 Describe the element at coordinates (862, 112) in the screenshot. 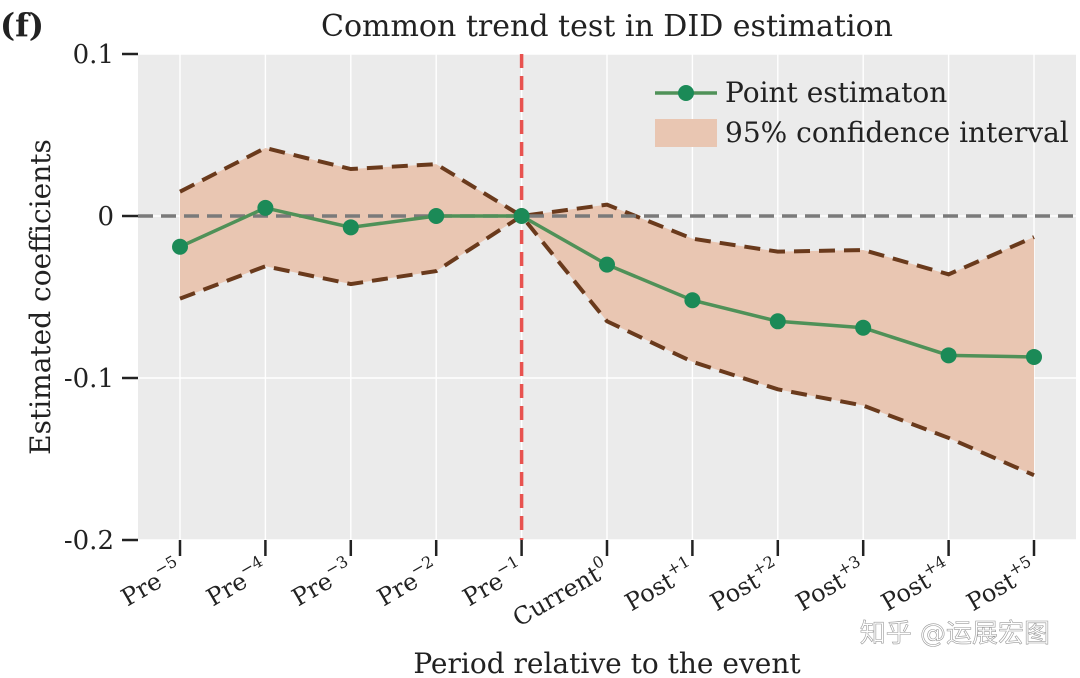

I see `legend: Point estimaton 95% confidence interval` at that location.